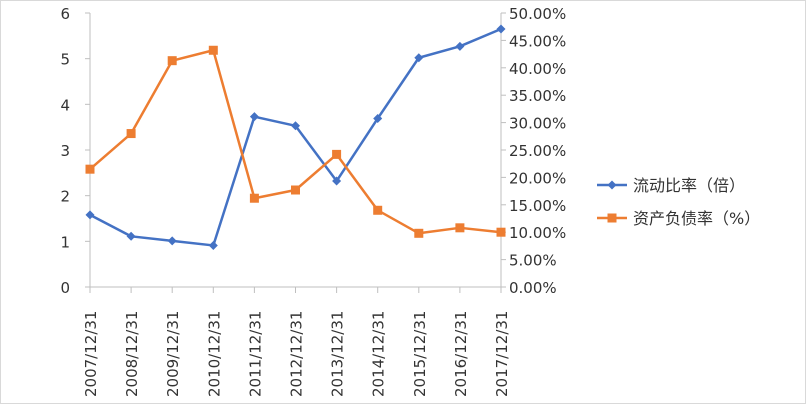 The height and width of the screenshot is (404, 806). I want to click on legend-label: 资产负债率（%）, so click(696, 218).